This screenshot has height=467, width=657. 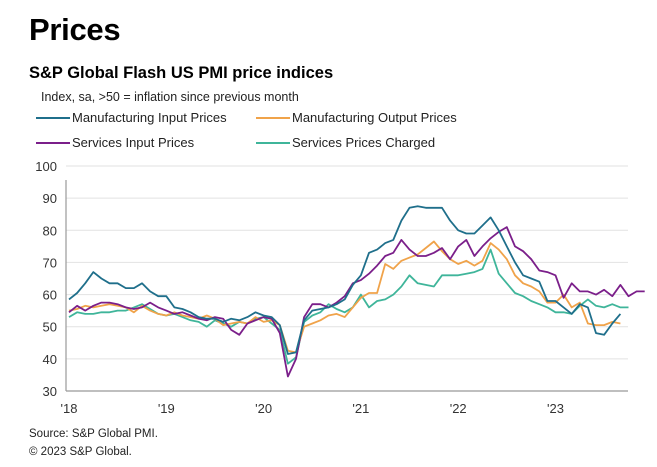 I want to click on legend-item-manufacturing-output: Manufacturing Output Prices, so click(x=356, y=117).